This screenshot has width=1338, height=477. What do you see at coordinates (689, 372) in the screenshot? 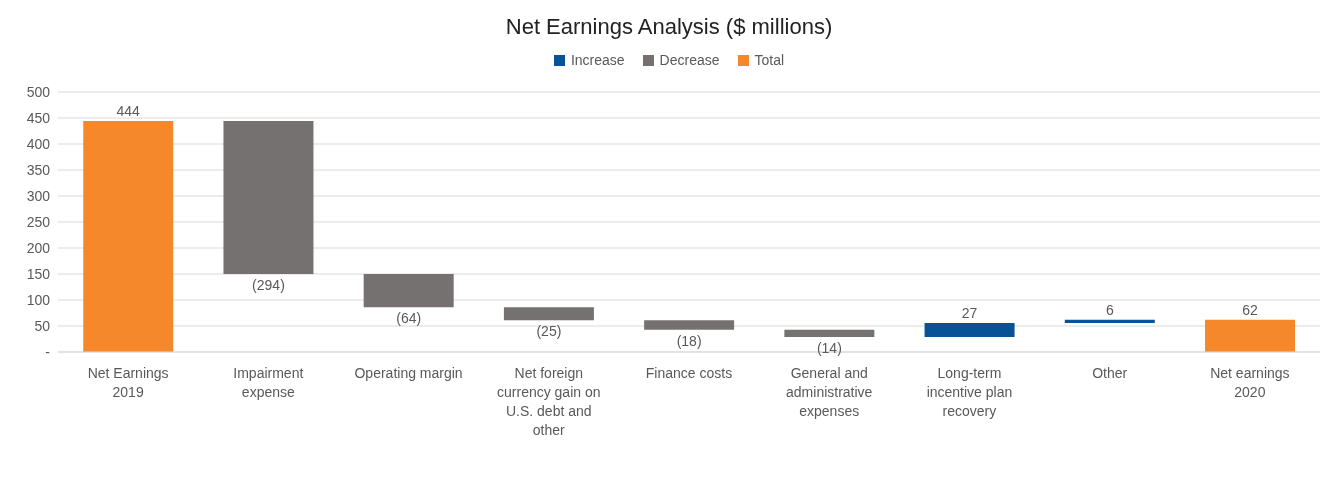
I see `x-tick-label: Finance costs` at bounding box center [689, 372].